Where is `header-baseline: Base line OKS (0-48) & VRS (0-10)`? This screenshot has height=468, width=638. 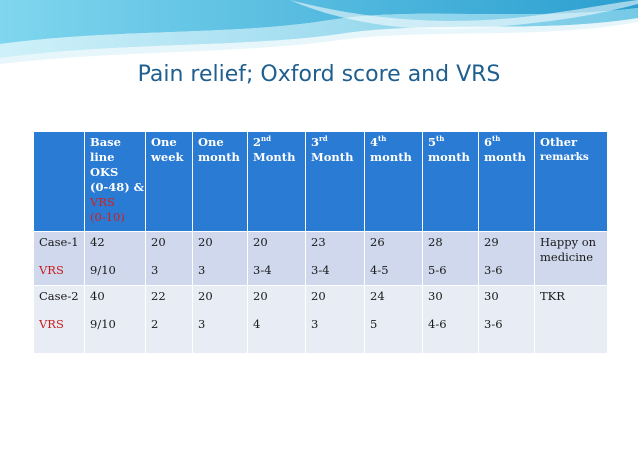
header-baseline: Base line OKS (0-48) & VRS (0-10) is located at coordinates (115, 181).